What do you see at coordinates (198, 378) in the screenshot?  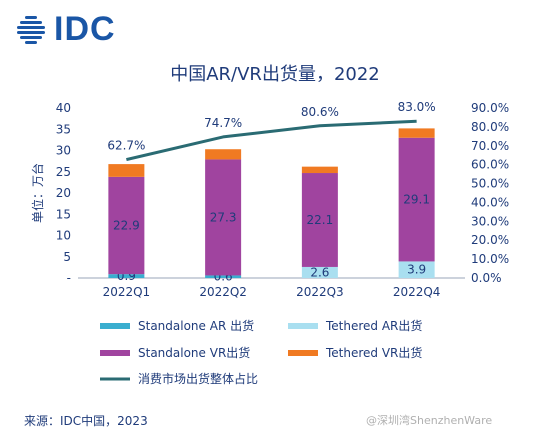 I see `legend-label: 消费市场出货整体占比` at bounding box center [198, 378].